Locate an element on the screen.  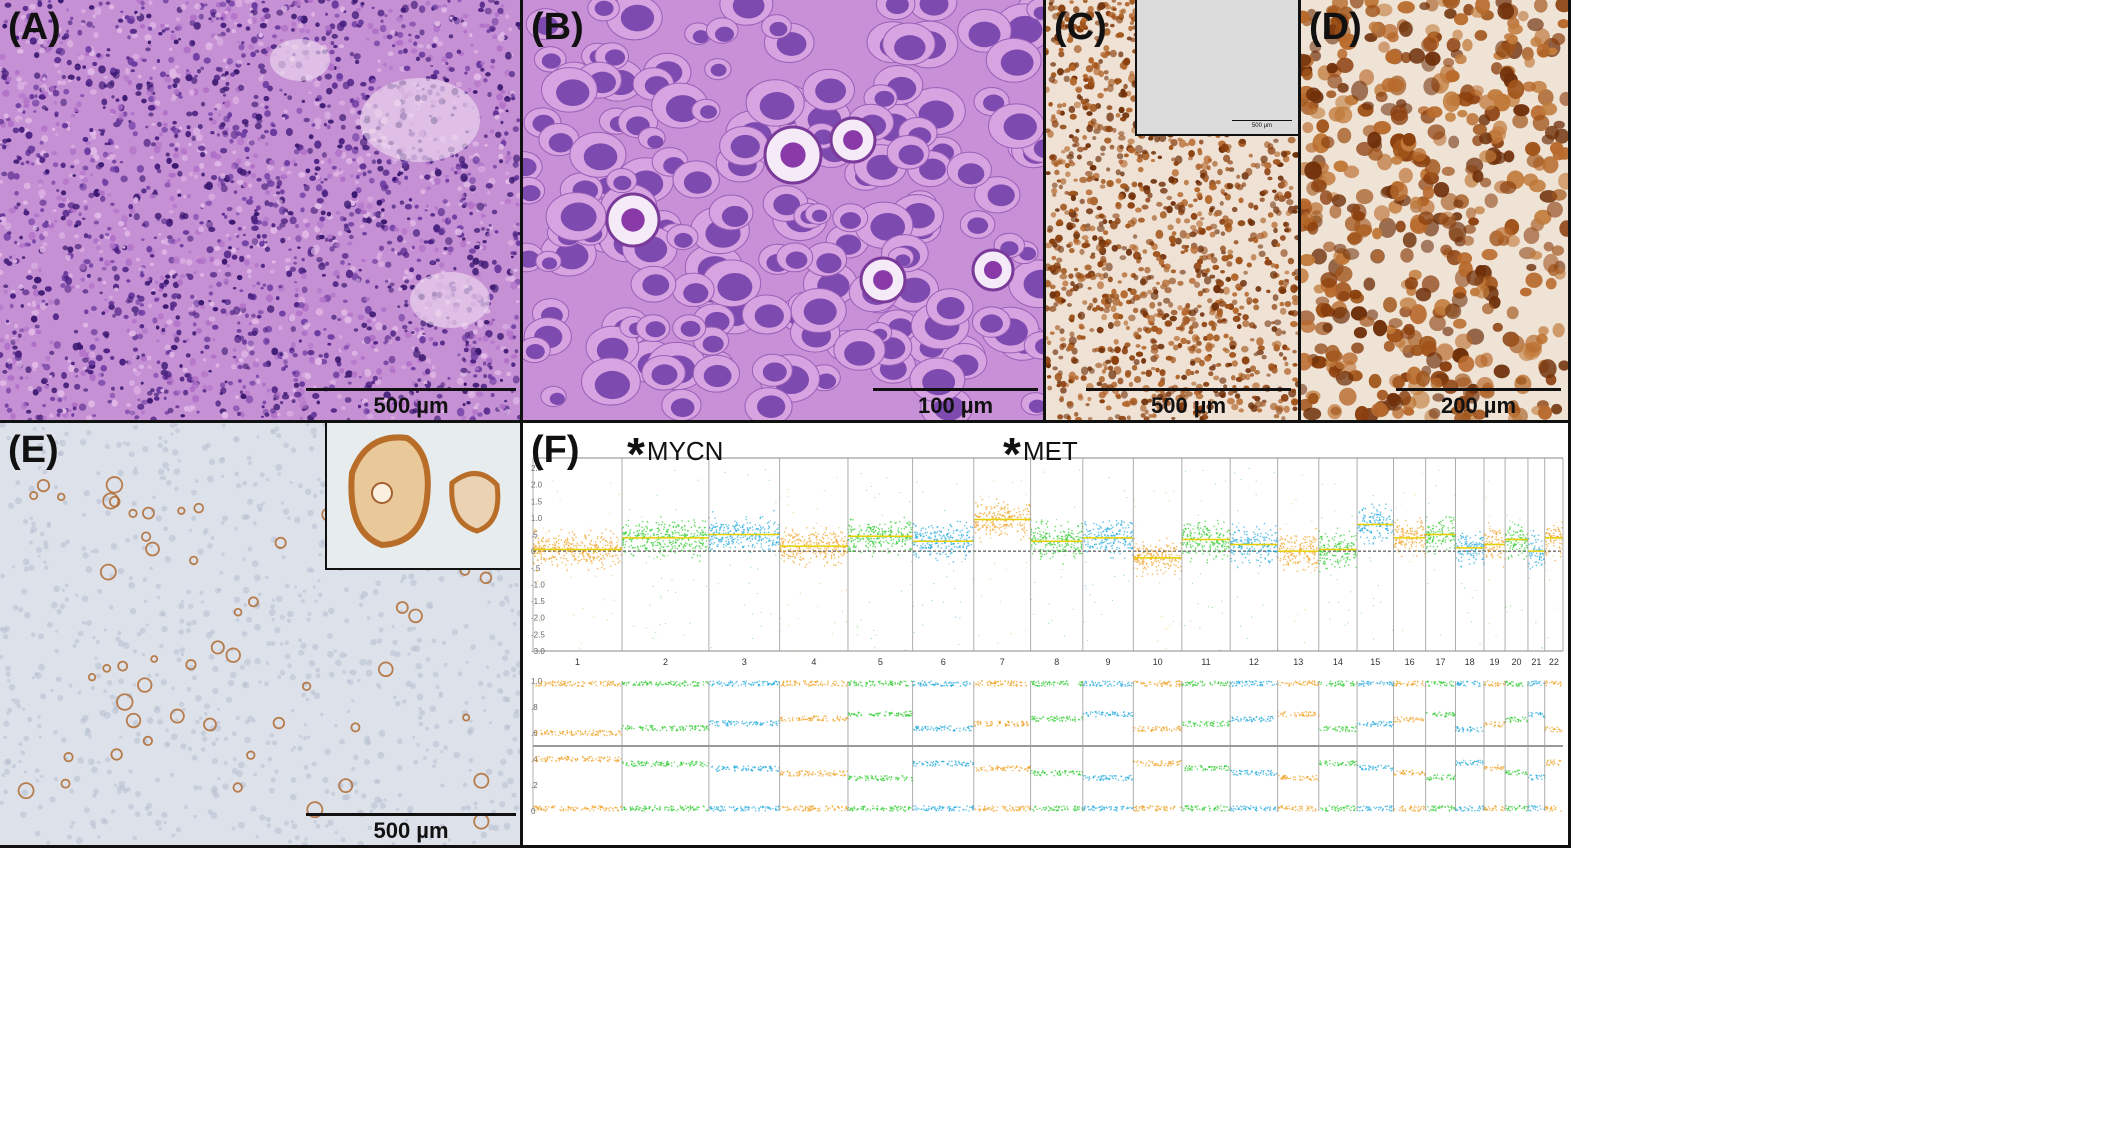
panel-c: (C) 500 µm 500 µm is located at coordinates (1172, 210).